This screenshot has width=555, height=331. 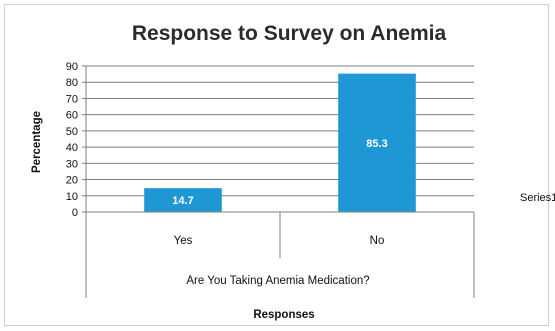 I want to click on data-label-no: 85.3, so click(x=376, y=144).